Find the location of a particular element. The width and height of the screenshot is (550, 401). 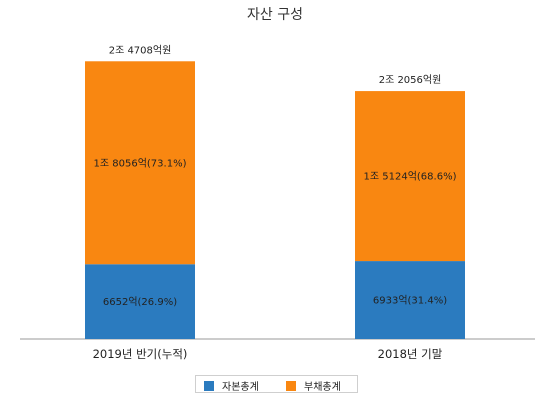

data-label-liabilities-2018: 1조 5124억(68.6%) is located at coordinates (410, 177).